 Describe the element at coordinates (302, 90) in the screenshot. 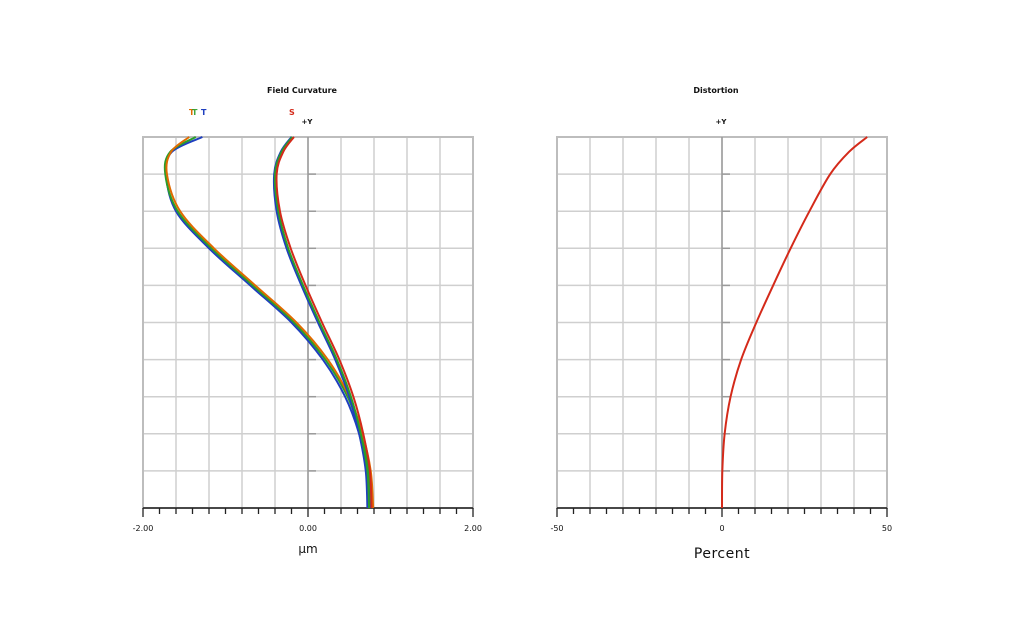

I see `field-curvature-title: Field Curvature` at that location.